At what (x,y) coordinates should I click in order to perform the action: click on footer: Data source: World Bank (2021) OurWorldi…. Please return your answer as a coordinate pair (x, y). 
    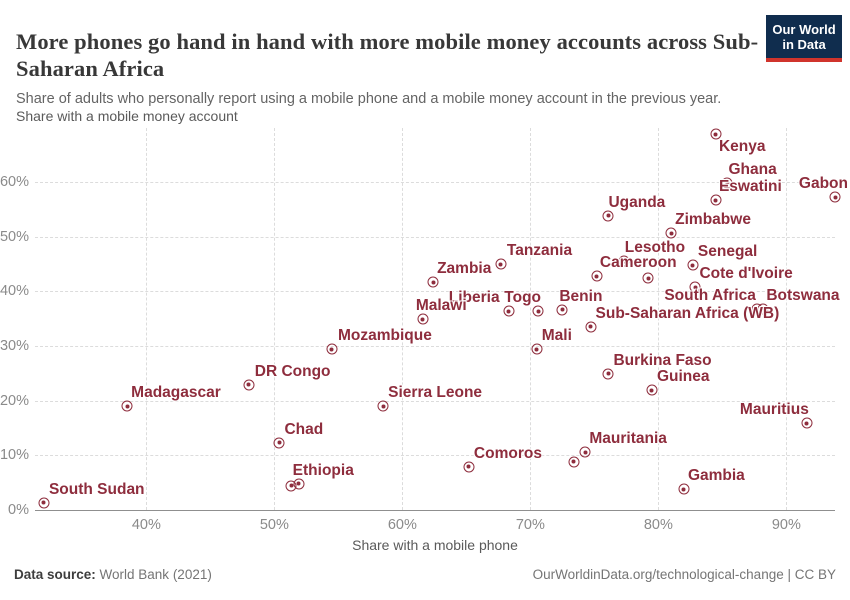
    Looking at the image, I should click on (425, 574).